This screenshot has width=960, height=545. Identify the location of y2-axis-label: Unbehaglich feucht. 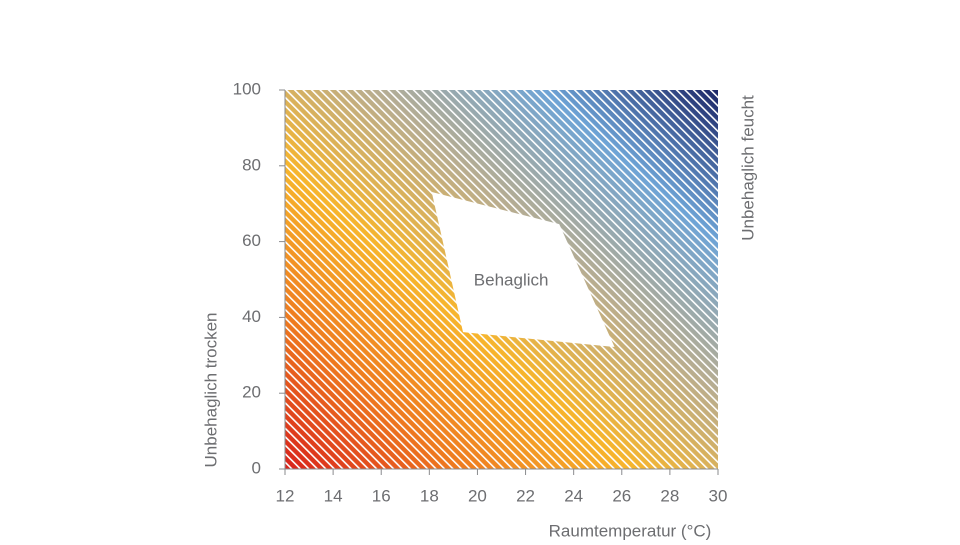
(747, 168).